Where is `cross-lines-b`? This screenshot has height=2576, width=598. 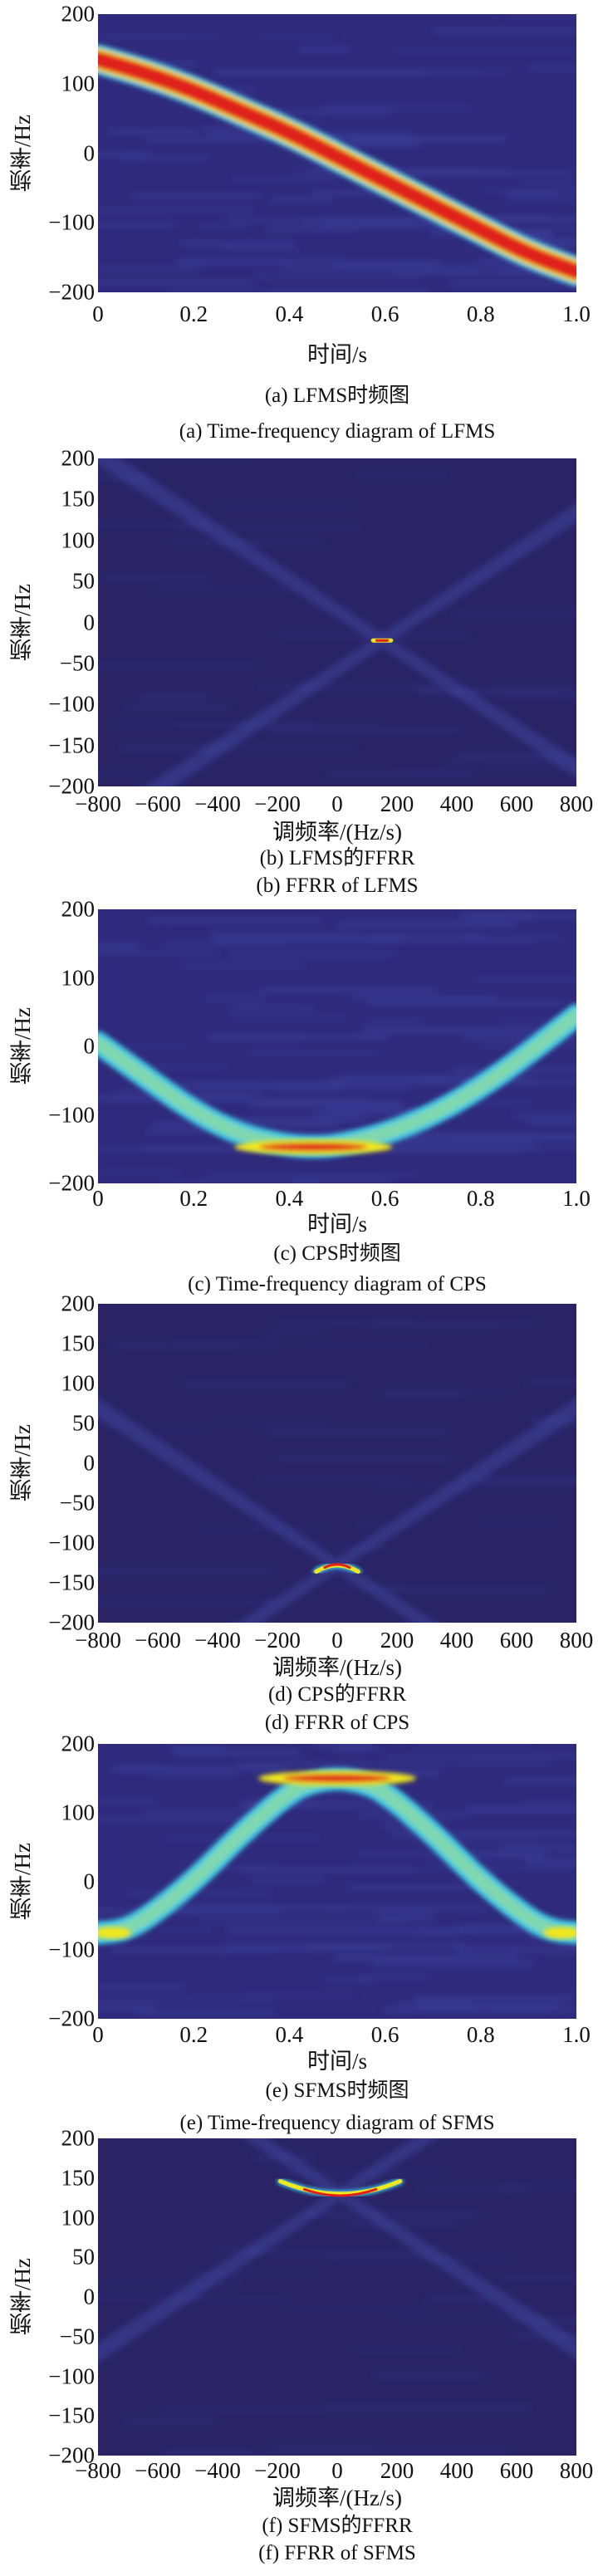 cross-lines-b is located at coordinates (337, 622).